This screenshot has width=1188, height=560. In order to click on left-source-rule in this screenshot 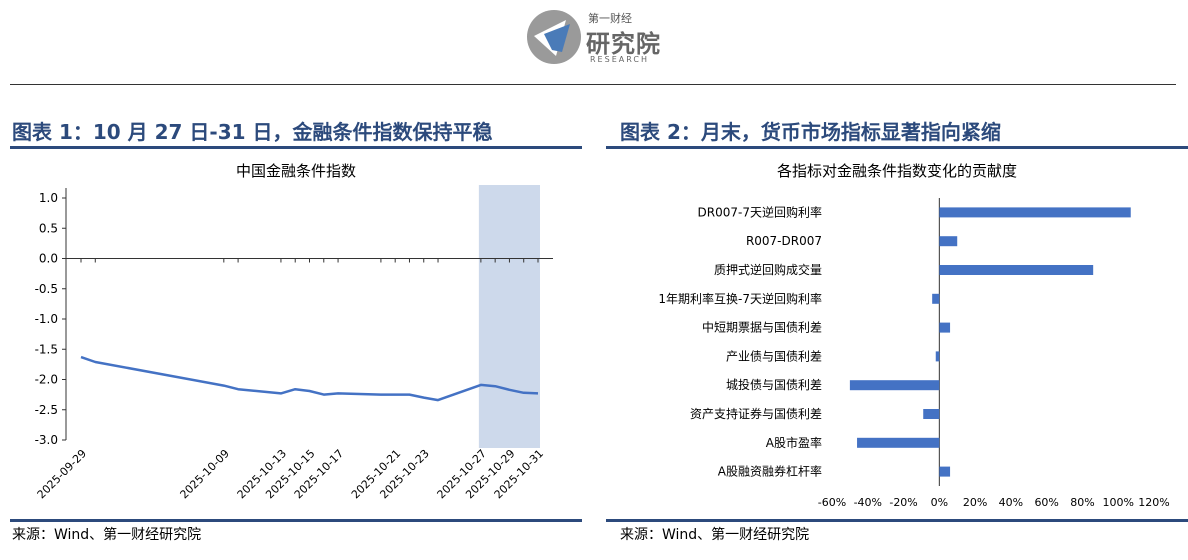, I will do `click(296, 520)`.